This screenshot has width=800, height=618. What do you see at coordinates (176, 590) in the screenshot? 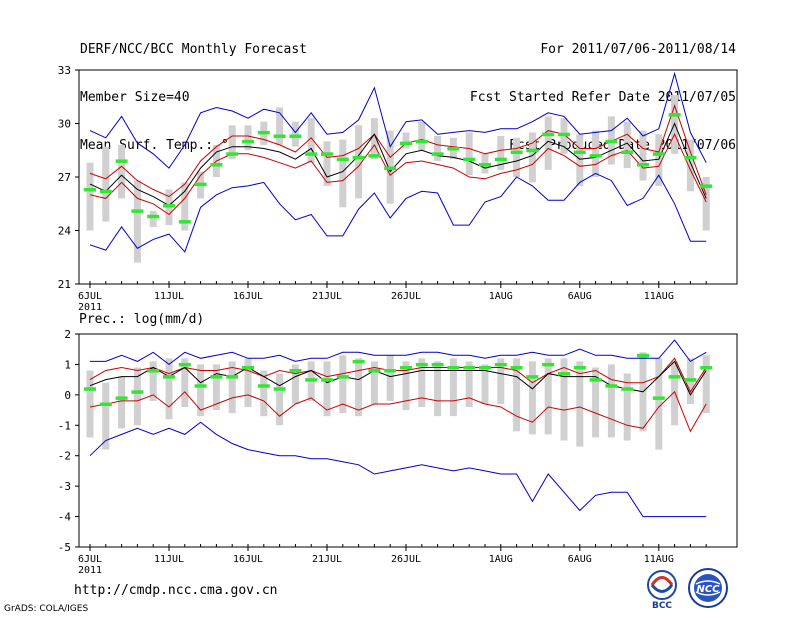
I see `source-url: http://cmdp.ncc.cma.gov.cn` at bounding box center [176, 590].